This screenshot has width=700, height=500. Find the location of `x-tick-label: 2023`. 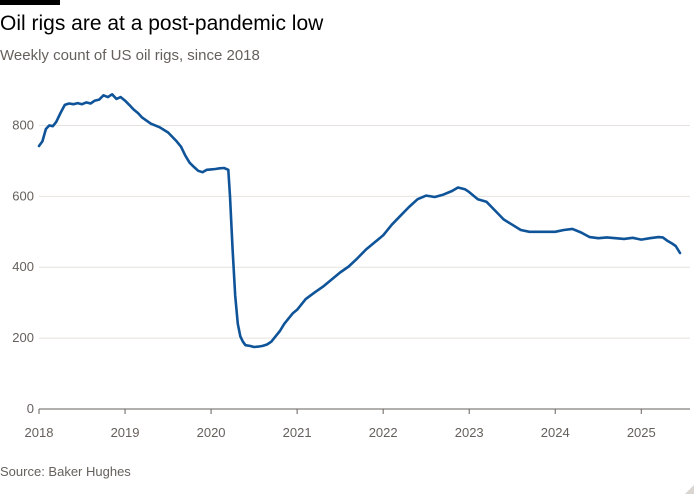

x-tick-label: 2023 is located at coordinates (469, 432).